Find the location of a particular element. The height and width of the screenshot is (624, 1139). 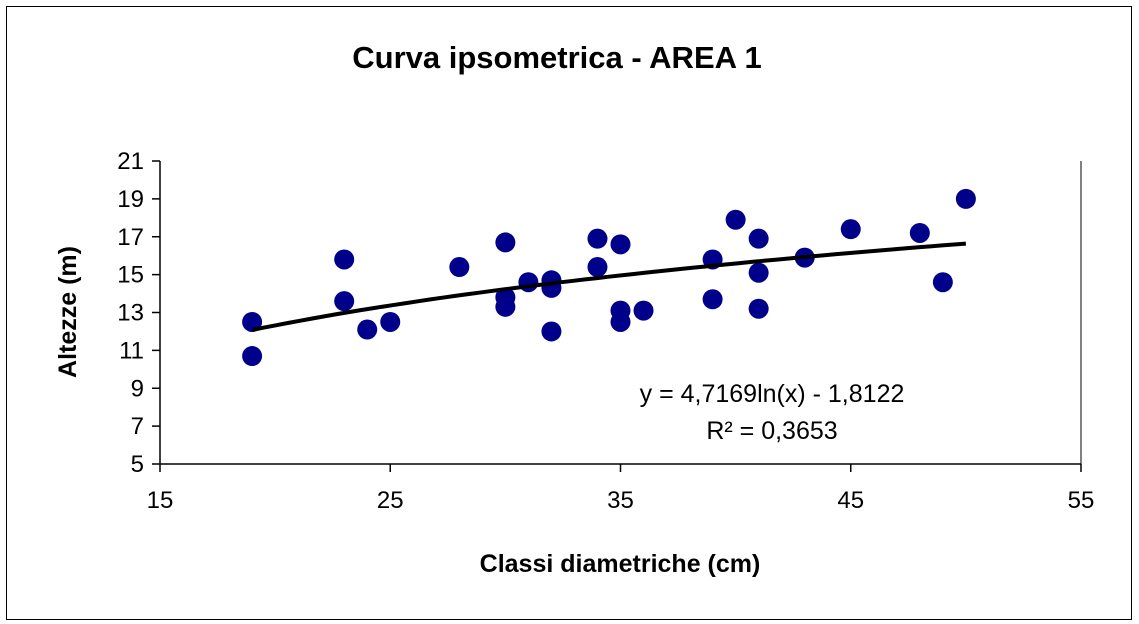

x-tick-label: 55 is located at coordinates (1081, 500).